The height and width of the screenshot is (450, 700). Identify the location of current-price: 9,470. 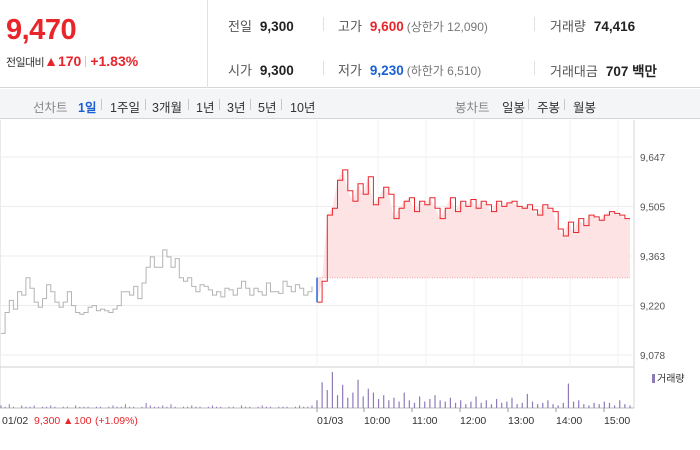
(41, 30).